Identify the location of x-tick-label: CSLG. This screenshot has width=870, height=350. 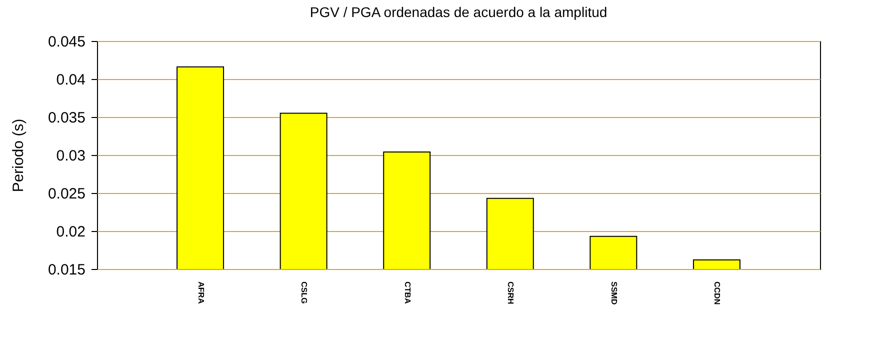
(304, 293).